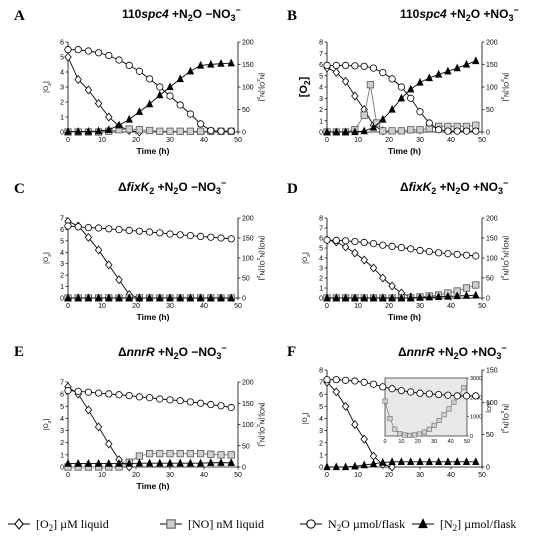 The width and height of the screenshot is (550, 545). Describe the element at coordinates (172, 352) in the screenshot. I see `panel-title: ΔnnrR +N2O −NO3−` at that location.